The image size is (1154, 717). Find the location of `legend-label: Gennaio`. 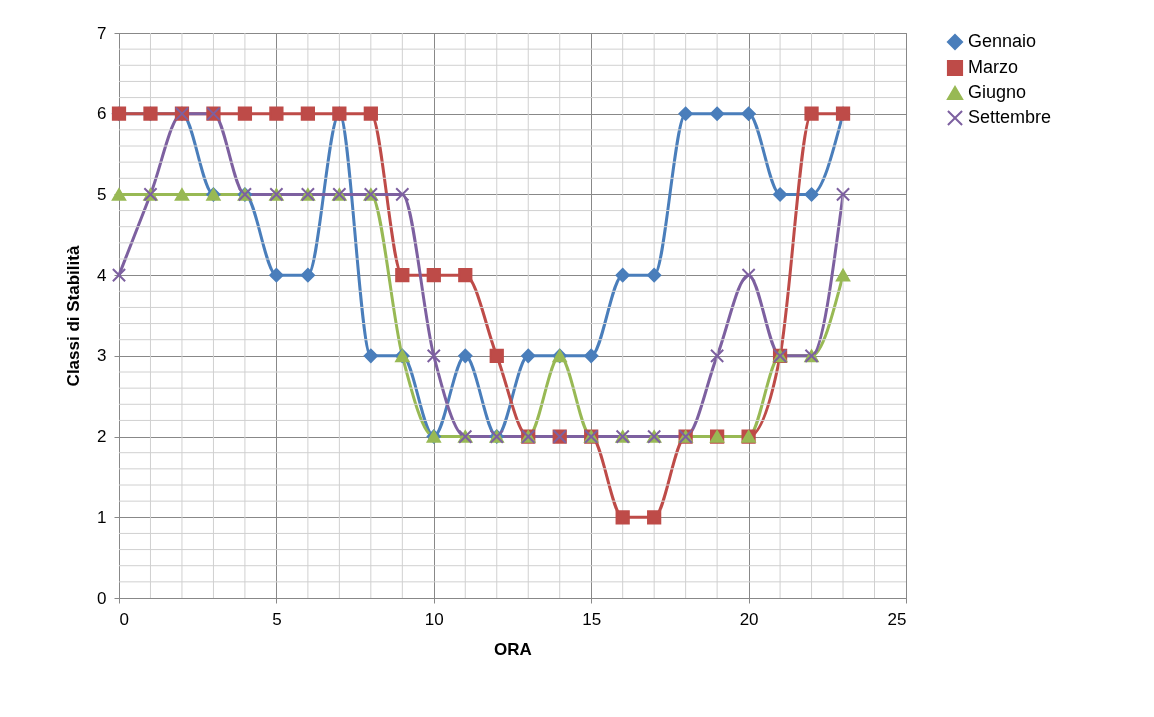

legend-label: Gennaio is located at coordinates (1002, 41).